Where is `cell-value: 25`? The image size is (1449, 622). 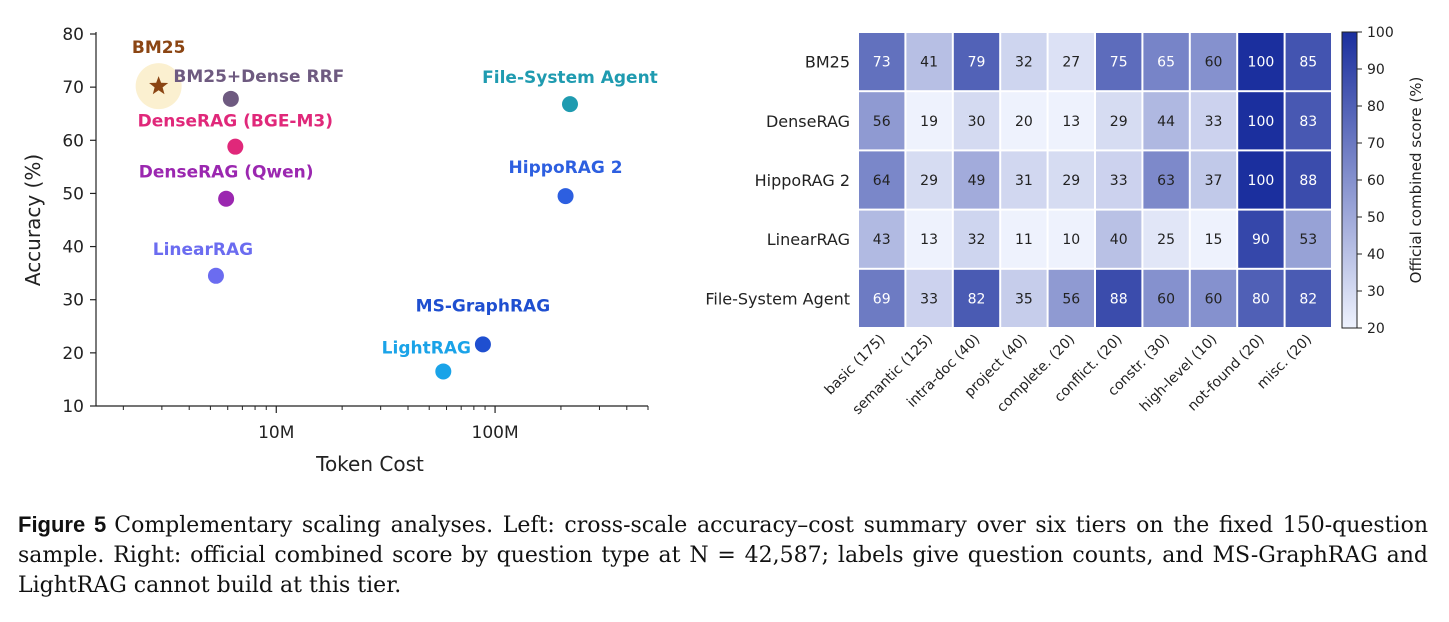
cell-value: 25 is located at coordinates (1166, 240).